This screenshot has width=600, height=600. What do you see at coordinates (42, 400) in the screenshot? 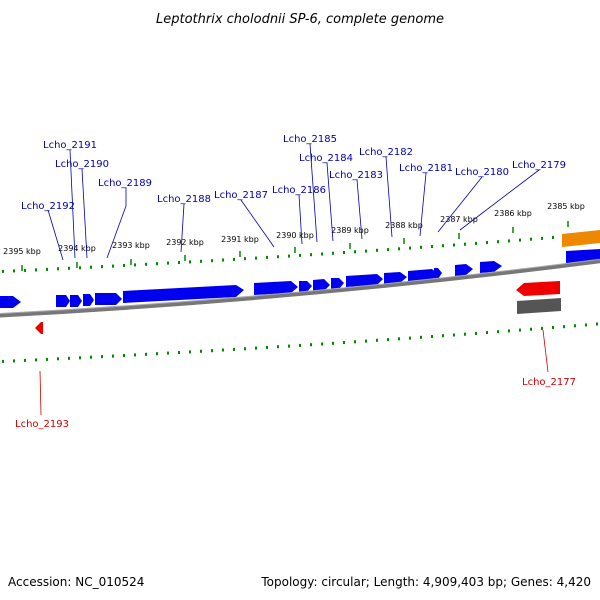
I see `gene-label-lcho-2193: Lcho_2193` at bounding box center [42, 400].